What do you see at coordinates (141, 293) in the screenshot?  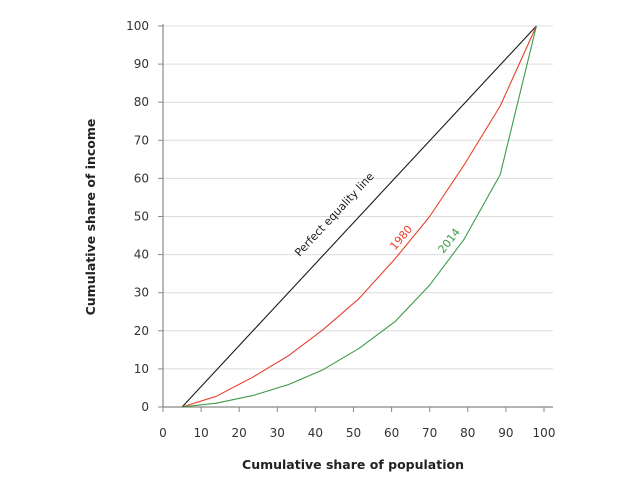 I see `y-tick-label-30: 30` at bounding box center [141, 293].